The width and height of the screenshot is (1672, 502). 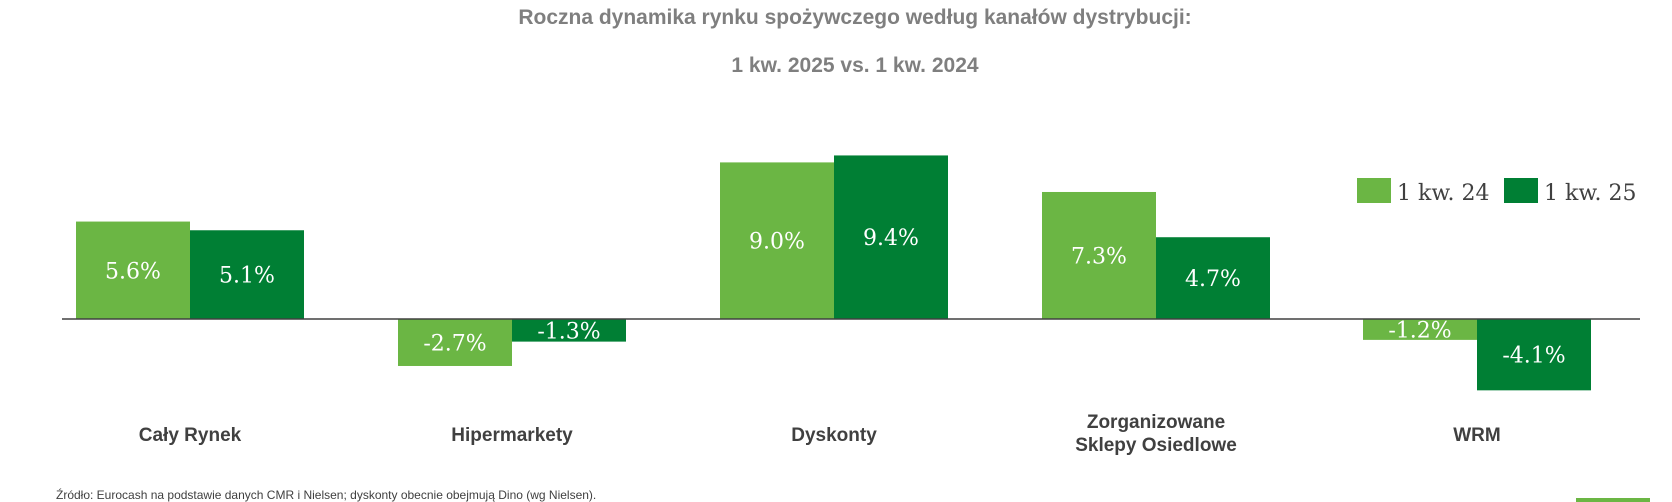 I want to click on data-label: 9.4%, so click(x=891, y=238).